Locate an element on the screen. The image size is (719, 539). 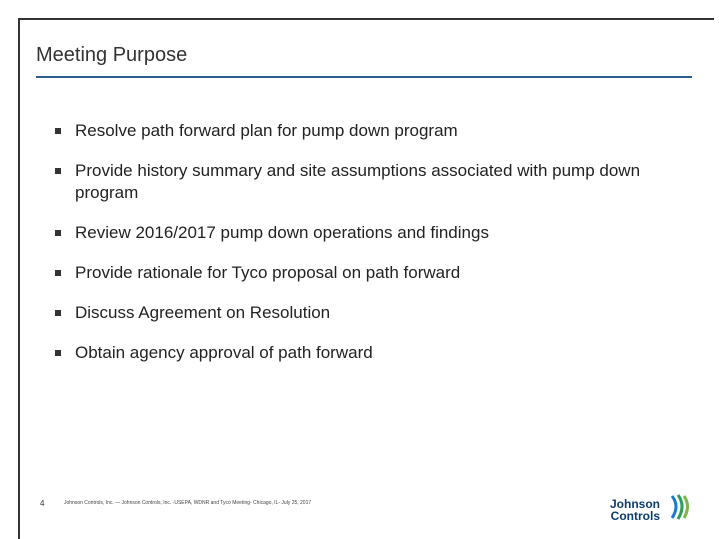
logo: Johnson Controls is located at coordinates (635, 510).